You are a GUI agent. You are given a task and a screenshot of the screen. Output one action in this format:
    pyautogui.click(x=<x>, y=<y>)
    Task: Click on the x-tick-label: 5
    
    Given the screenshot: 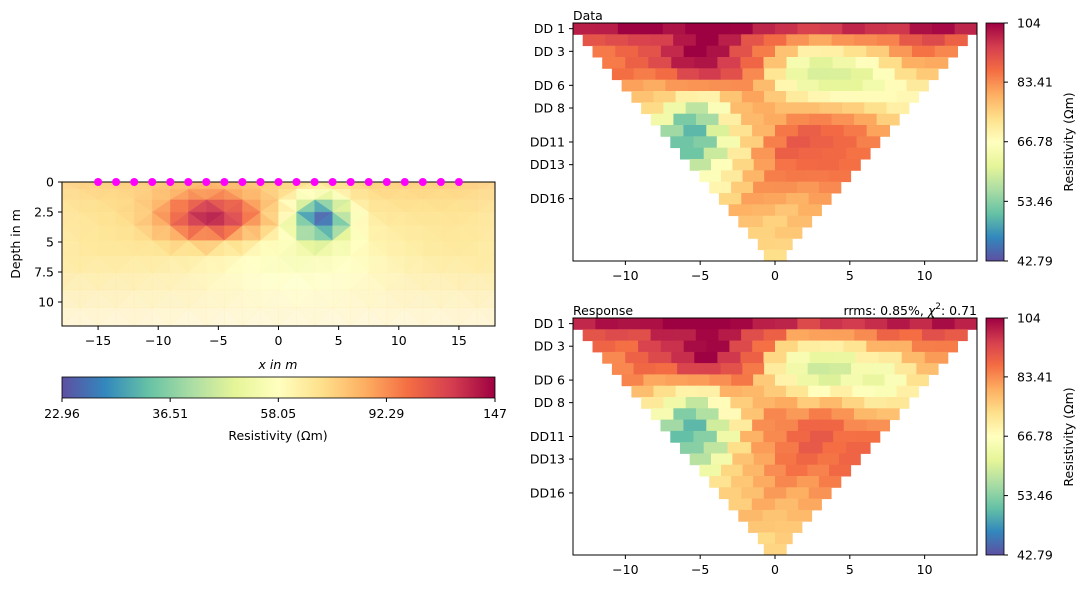 What is the action you would take?
    pyautogui.click(x=850, y=569)
    